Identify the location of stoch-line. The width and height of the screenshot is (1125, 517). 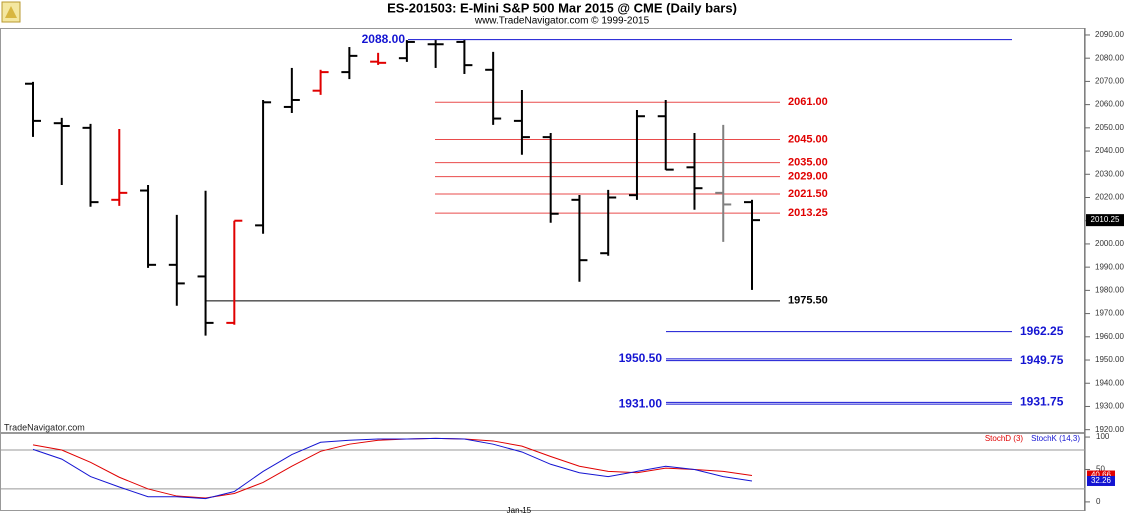
(392, 468).